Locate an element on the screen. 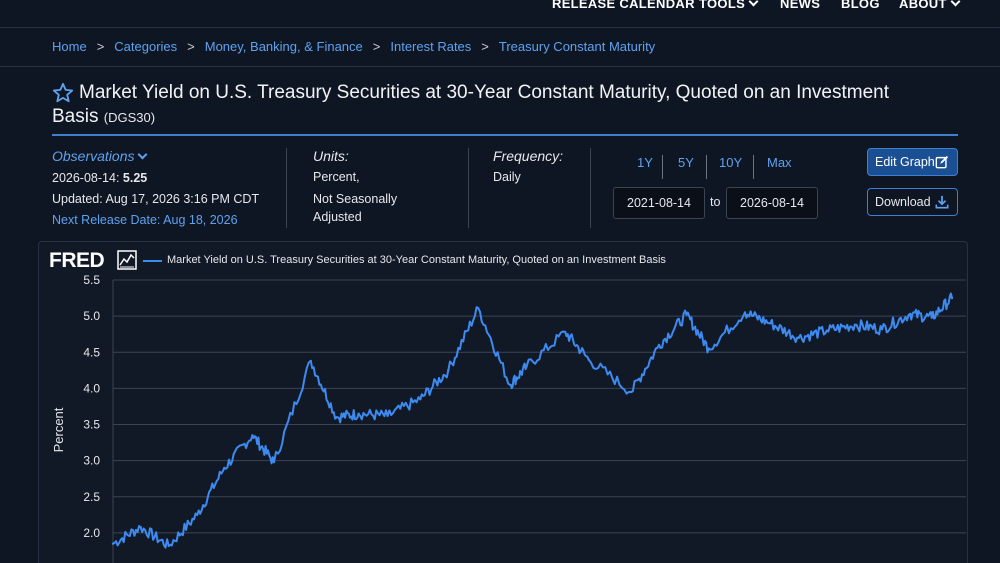 The image size is (1000, 563). observation-latest: 2026-08-14: 5.25 is located at coordinates (100, 178).